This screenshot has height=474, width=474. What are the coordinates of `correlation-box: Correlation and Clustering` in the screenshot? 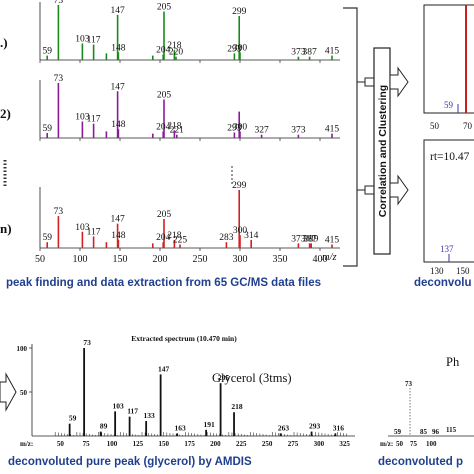 It's located at (382, 151).